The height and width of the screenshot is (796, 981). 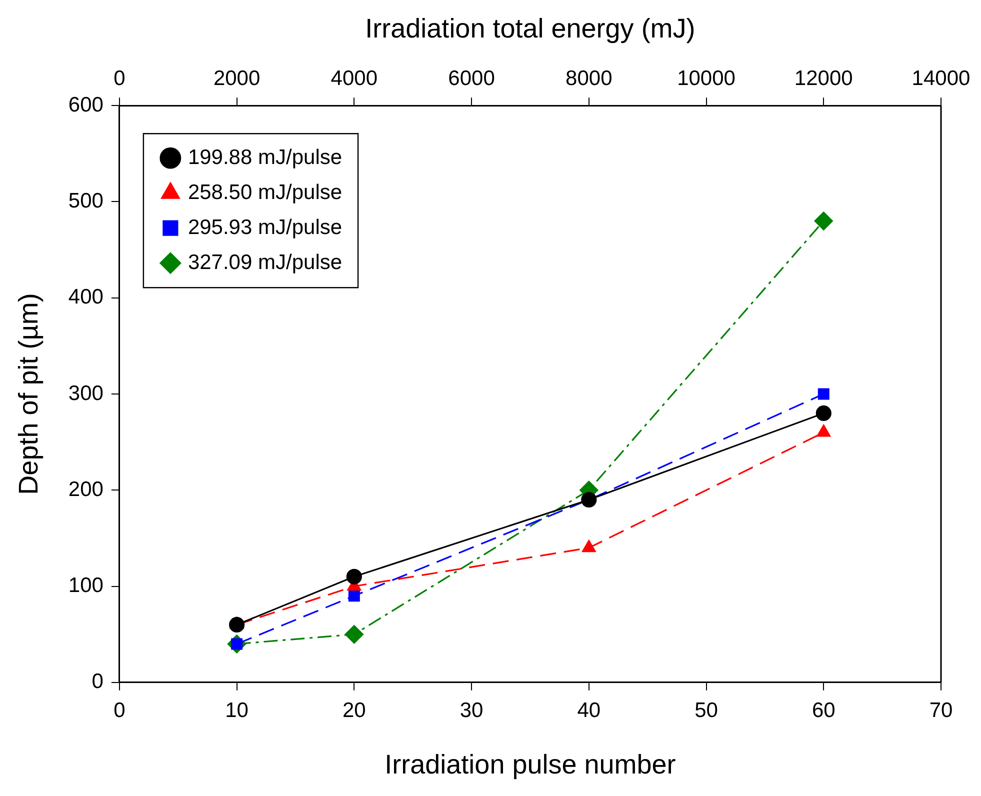 I want to click on y-tick-label: 500, so click(x=86, y=201).